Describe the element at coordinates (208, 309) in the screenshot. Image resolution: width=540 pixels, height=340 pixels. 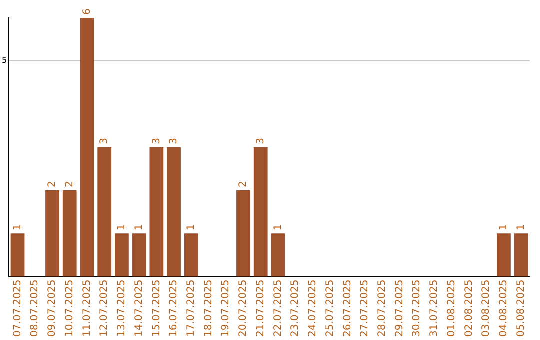
I see `x-tick-label: 18.07.2025` at that location.